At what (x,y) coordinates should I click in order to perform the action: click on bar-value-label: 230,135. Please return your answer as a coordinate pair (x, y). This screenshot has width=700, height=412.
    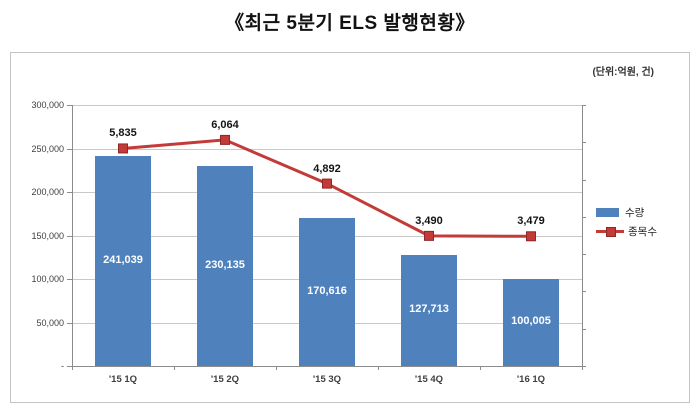
    Looking at the image, I should click on (225, 264).